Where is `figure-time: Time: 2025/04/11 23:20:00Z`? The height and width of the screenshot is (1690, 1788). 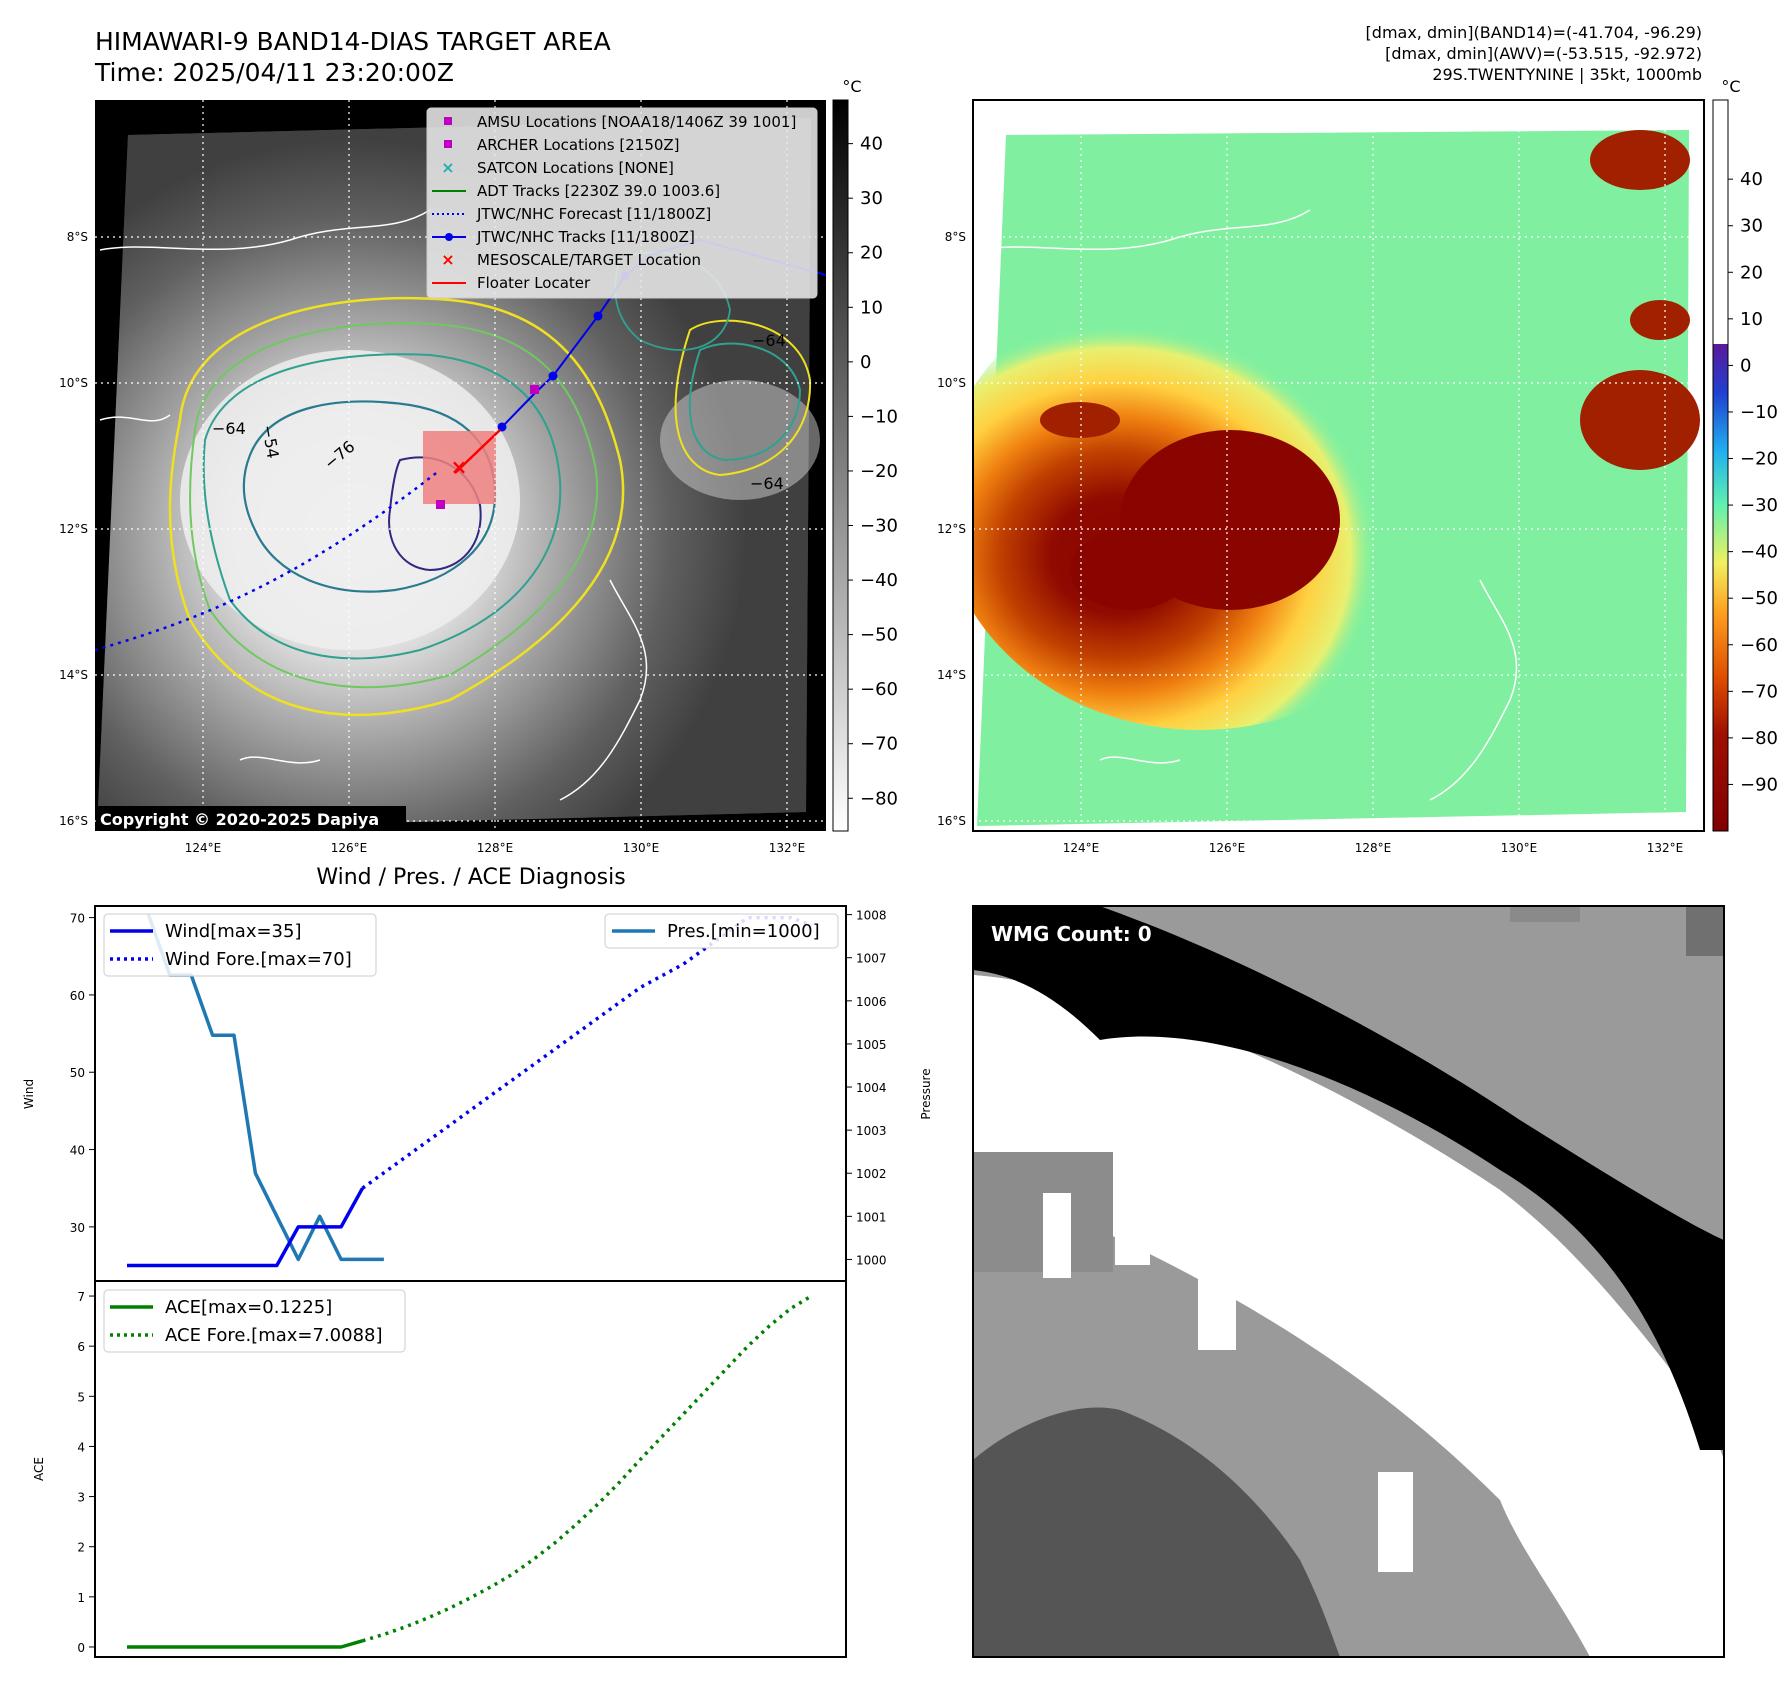 figure-time: Time: 2025/04/11 23:20:00Z is located at coordinates (274, 72).